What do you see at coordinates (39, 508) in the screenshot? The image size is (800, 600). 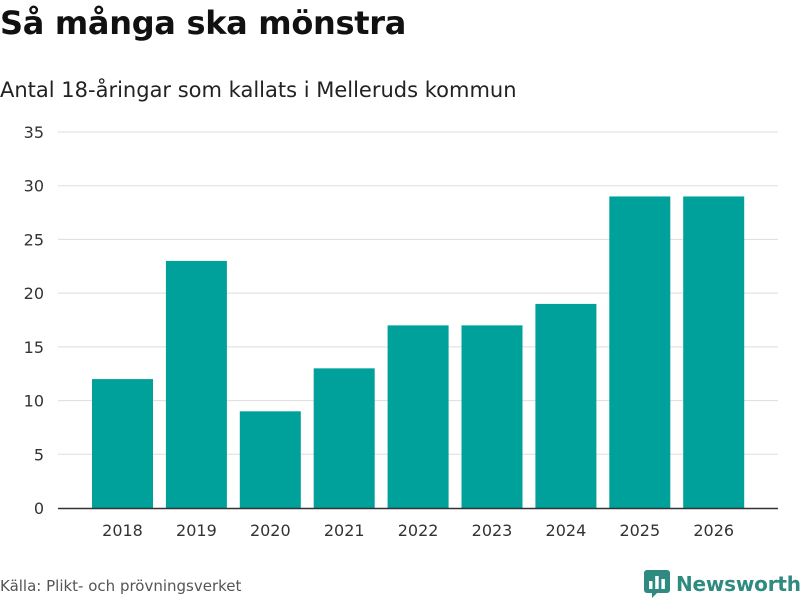 I see `y-tick-label: 0` at bounding box center [39, 508].